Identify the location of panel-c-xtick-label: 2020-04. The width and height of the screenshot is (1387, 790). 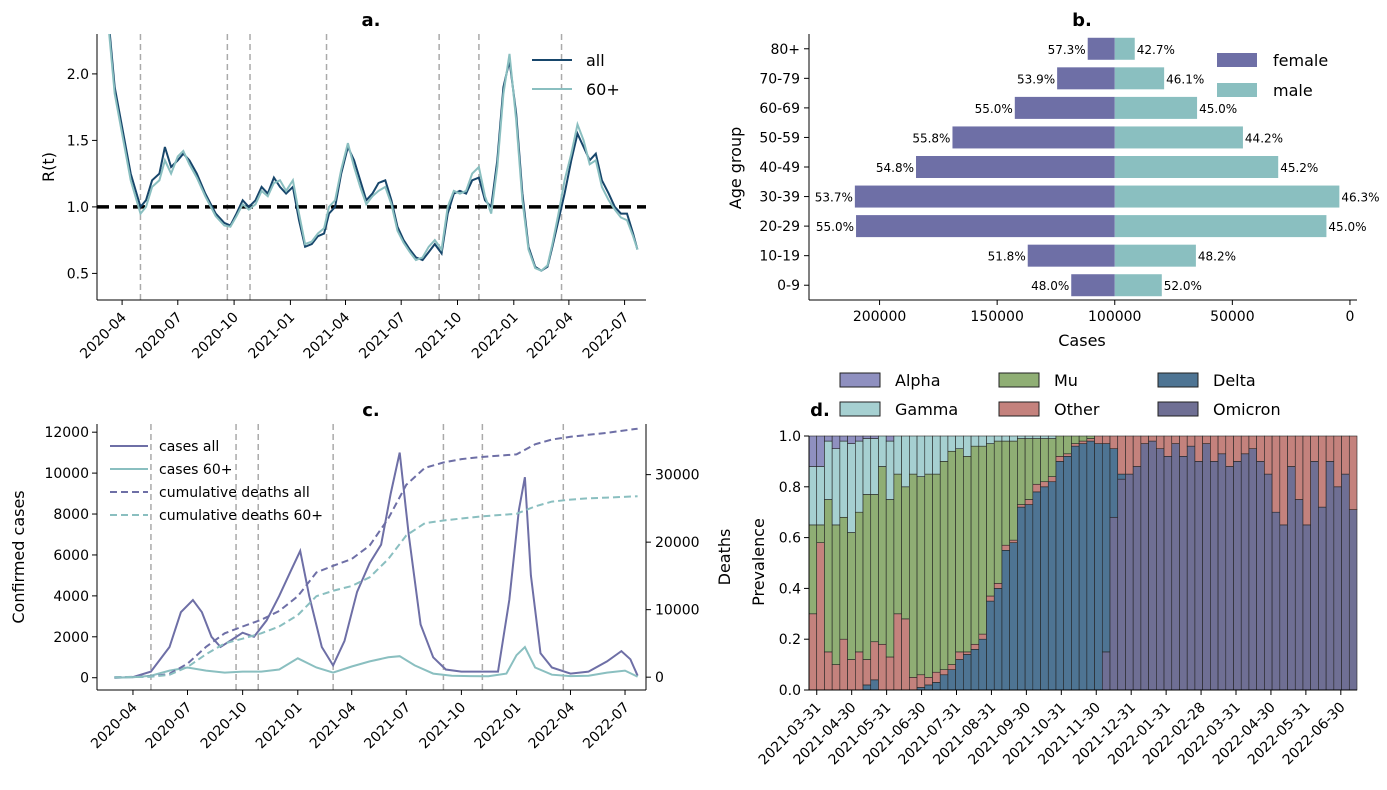
(114, 725).